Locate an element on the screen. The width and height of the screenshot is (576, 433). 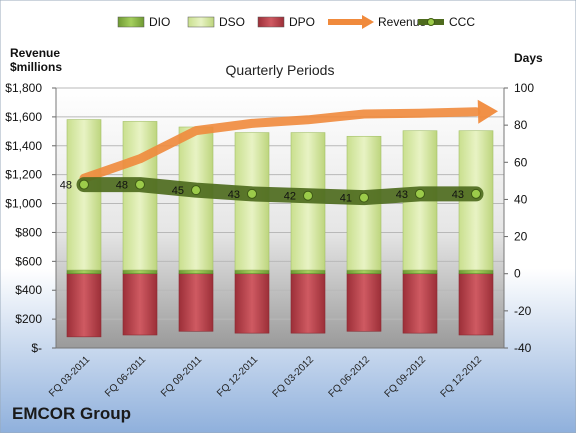
left-axis-title-line2: $millions is located at coordinates (36, 67).